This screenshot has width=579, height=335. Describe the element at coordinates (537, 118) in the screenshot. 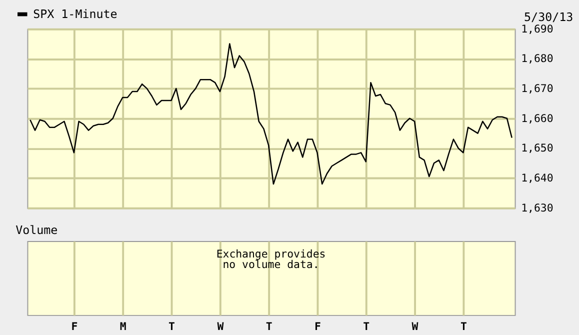

I see `y-tick-label: 1,660` at that location.